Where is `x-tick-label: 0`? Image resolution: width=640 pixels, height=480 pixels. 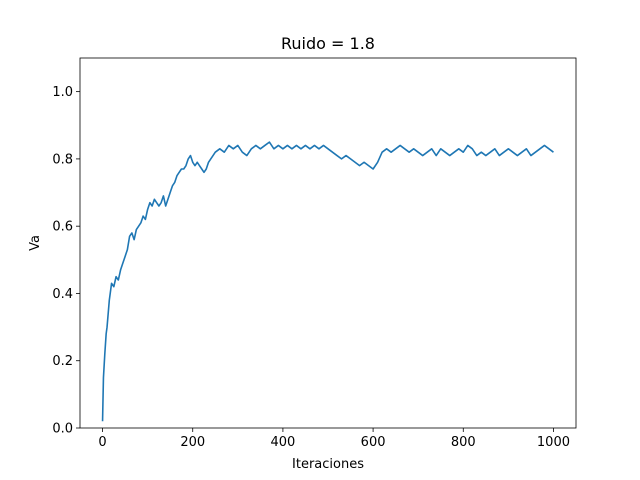
x-tick-label: 0 is located at coordinates (102, 442).